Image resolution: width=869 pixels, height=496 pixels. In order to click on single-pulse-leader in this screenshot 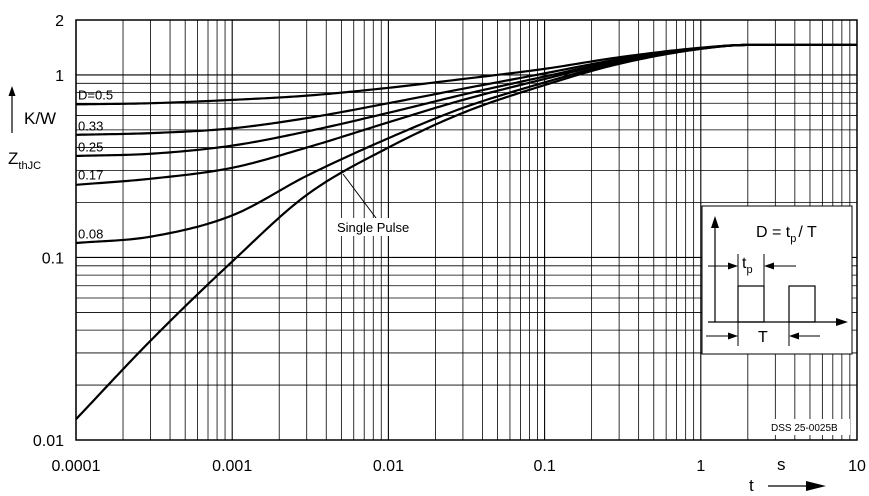, I will do `click(359, 196)`.